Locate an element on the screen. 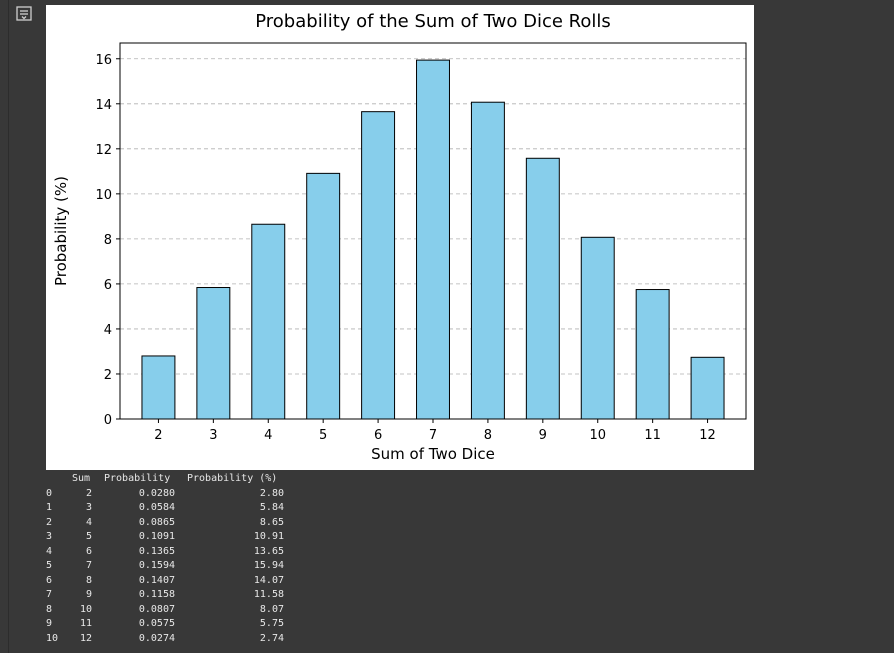 The image size is (894, 653). table-row: 1 3 0.0584 5.84 is located at coordinates (165, 508).